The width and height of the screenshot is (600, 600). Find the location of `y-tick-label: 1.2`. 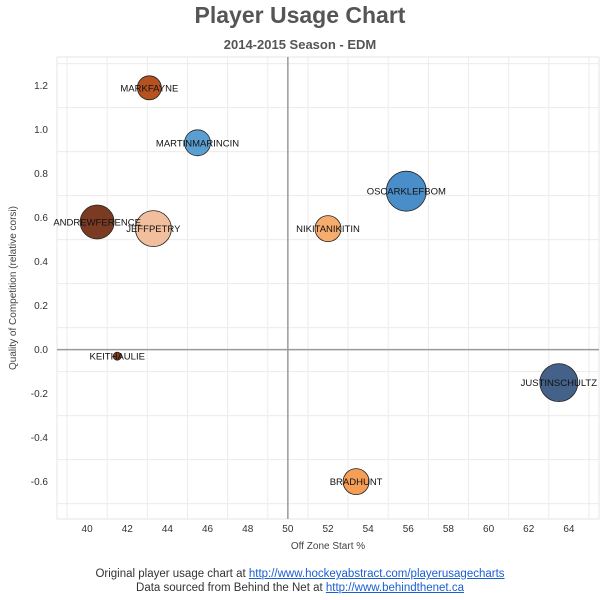

y-tick-label: 1.2 is located at coordinates (41, 86).